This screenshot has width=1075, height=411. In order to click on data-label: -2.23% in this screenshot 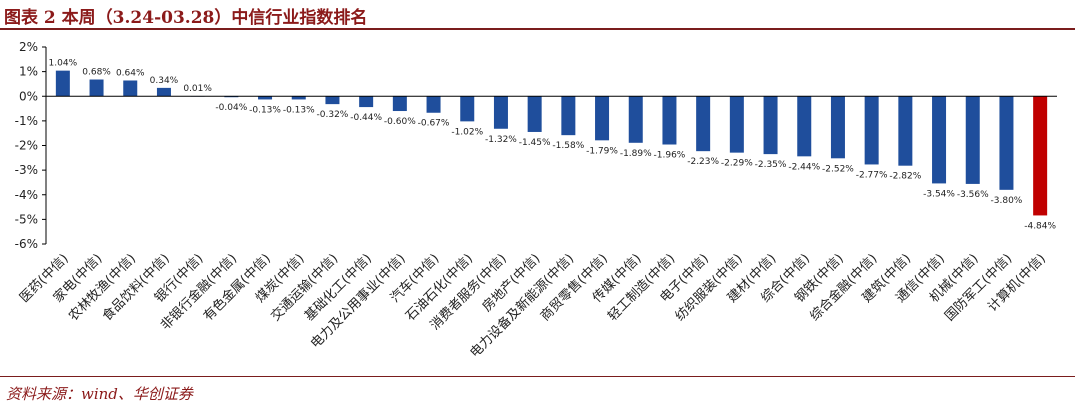, I will do `click(703, 162)`.